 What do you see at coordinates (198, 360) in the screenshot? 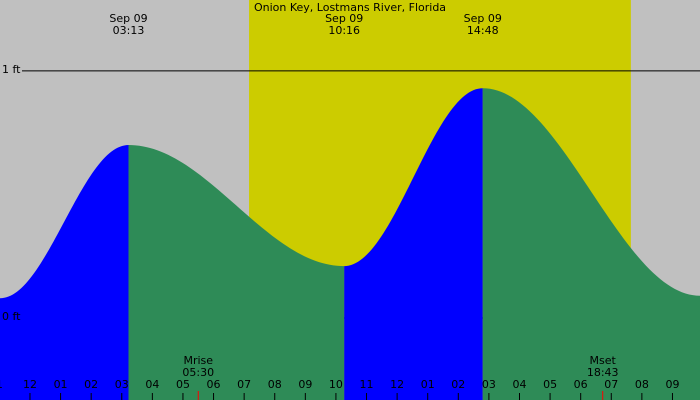
I see `moon-label: Mrise` at bounding box center [198, 360].